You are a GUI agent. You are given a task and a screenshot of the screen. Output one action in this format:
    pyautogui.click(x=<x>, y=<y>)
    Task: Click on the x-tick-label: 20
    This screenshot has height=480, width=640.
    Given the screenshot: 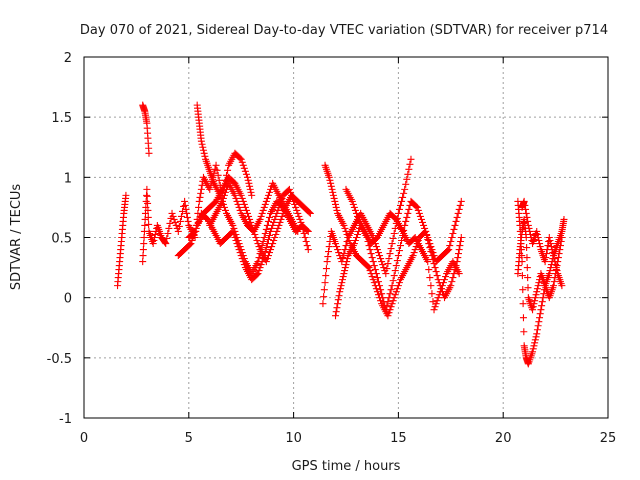 What is the action you would take?
    pyautogui.click(x=503, y=438)
    